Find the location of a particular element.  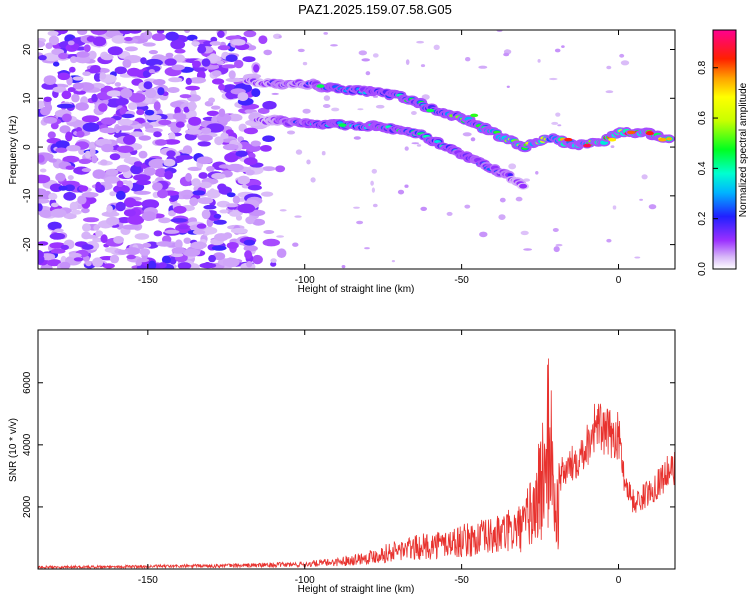

snr-x-label: Height of straight line (km) is located at coordinates (356, 589).